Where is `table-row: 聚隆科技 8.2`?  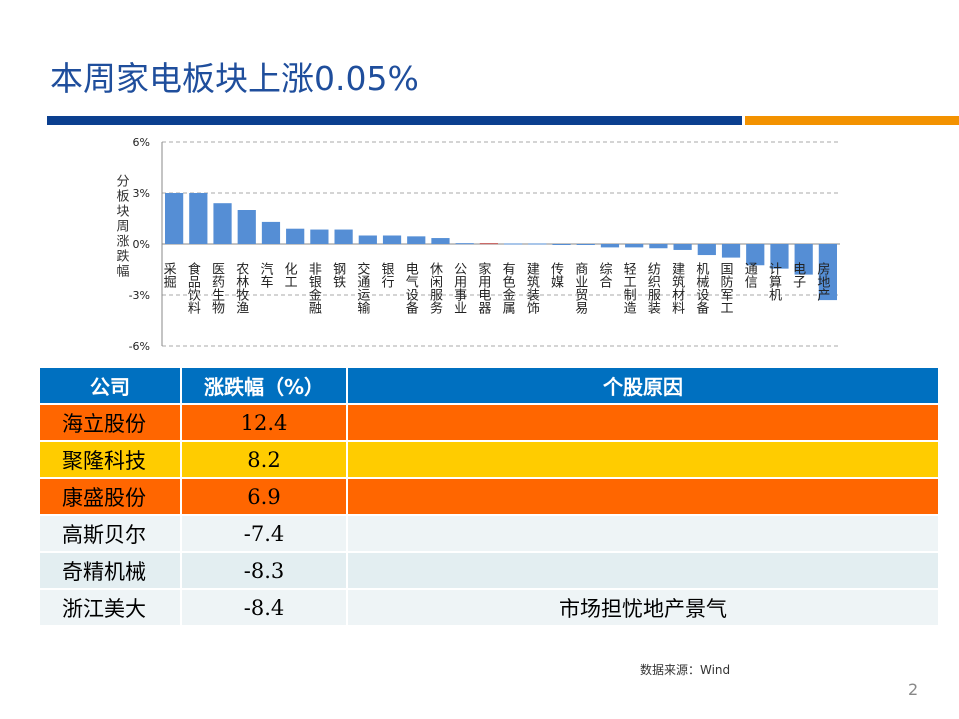
table-row: 聚隆科技 8.2 is located at coordinates (490, 459).